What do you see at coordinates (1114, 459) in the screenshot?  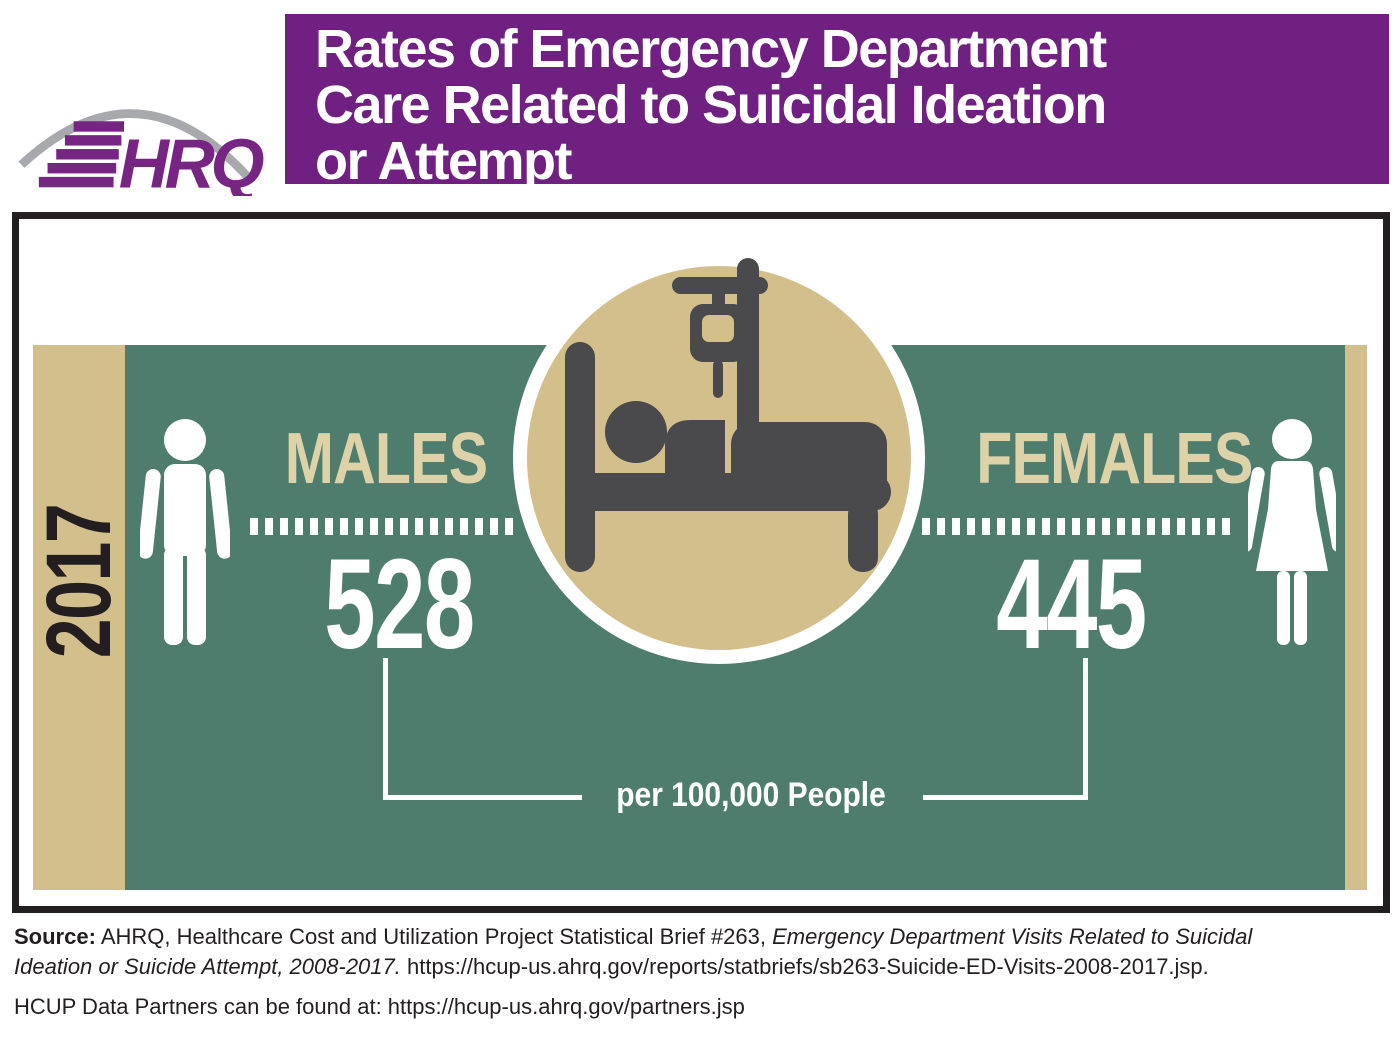 I see `females-label: FEMALES` at bounding box center [1114, 459].